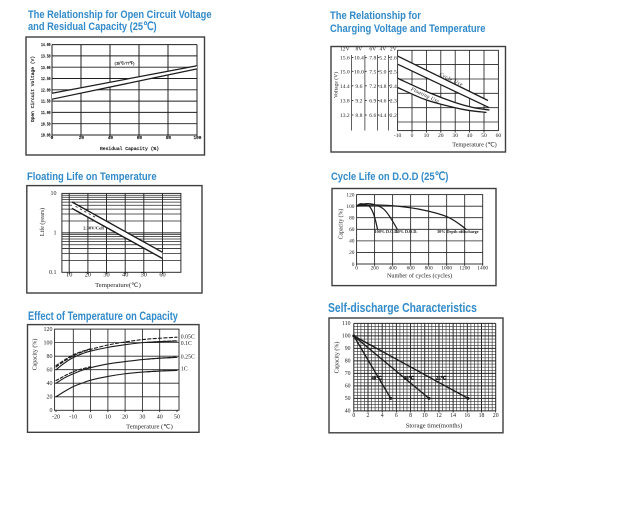  What do you see at coordinates (46, 56) in the screenshot?
I see `svg-text: 13.50` at bounding box center [46, 56].